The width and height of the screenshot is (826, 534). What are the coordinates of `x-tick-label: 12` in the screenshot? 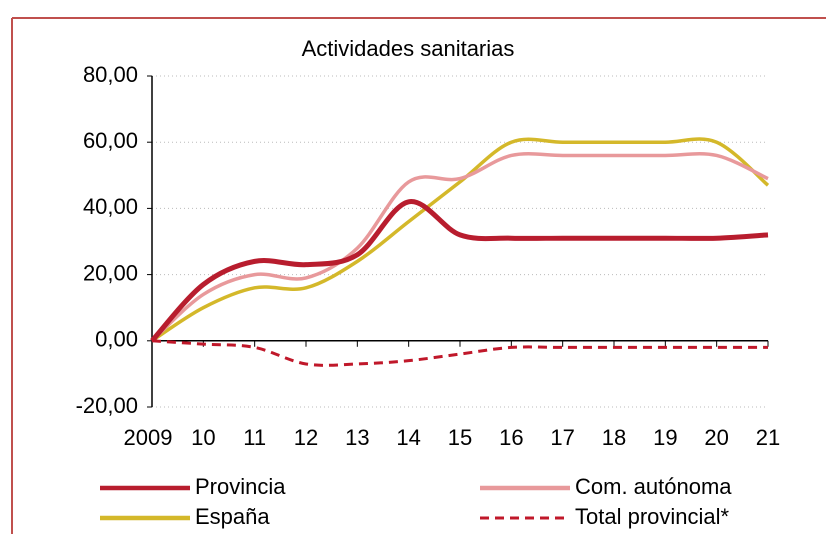 It's located at (306, 437).